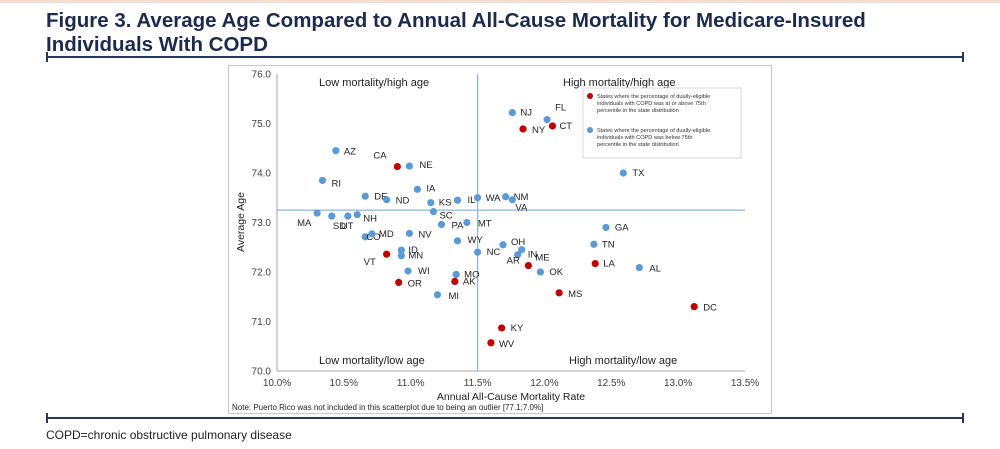 The width and height of the screenshot is (1000, 449). What do you see at coordinates (262, 322) in the screenshot?
I see `y-tick-label: 71.0` at bounding box center [262, 322].